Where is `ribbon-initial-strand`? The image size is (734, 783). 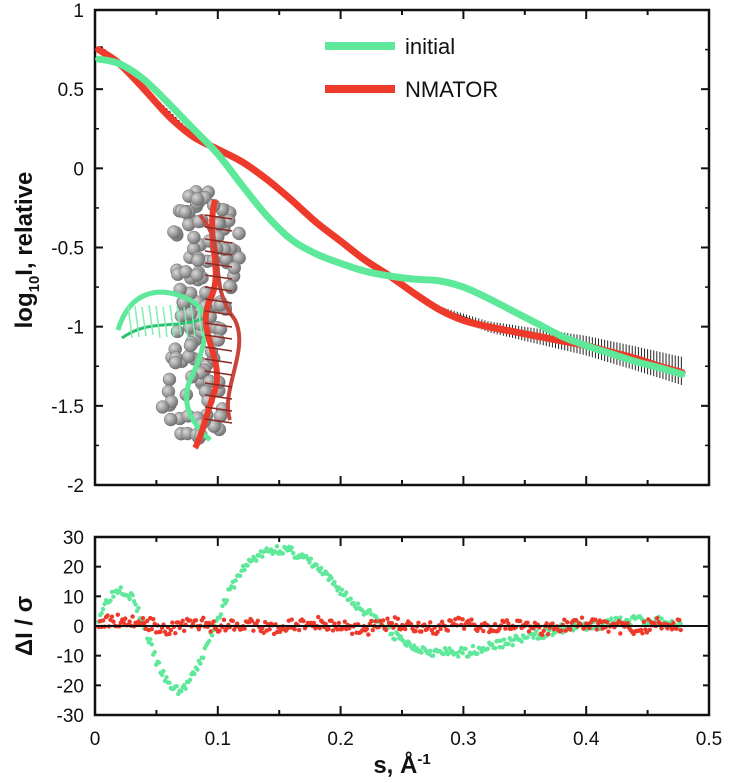 ribbon-initial-strand is located at coordinates (163, 328).